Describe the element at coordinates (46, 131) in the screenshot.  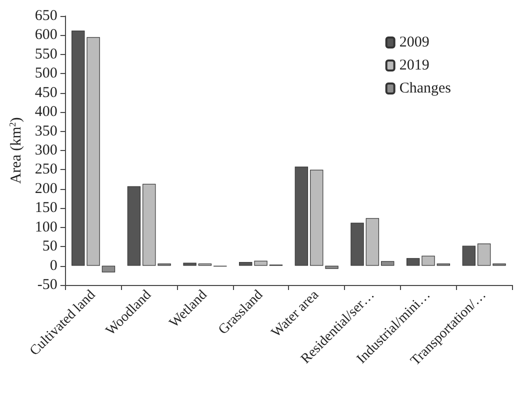
I see `y-tick-label: 350` at that location.